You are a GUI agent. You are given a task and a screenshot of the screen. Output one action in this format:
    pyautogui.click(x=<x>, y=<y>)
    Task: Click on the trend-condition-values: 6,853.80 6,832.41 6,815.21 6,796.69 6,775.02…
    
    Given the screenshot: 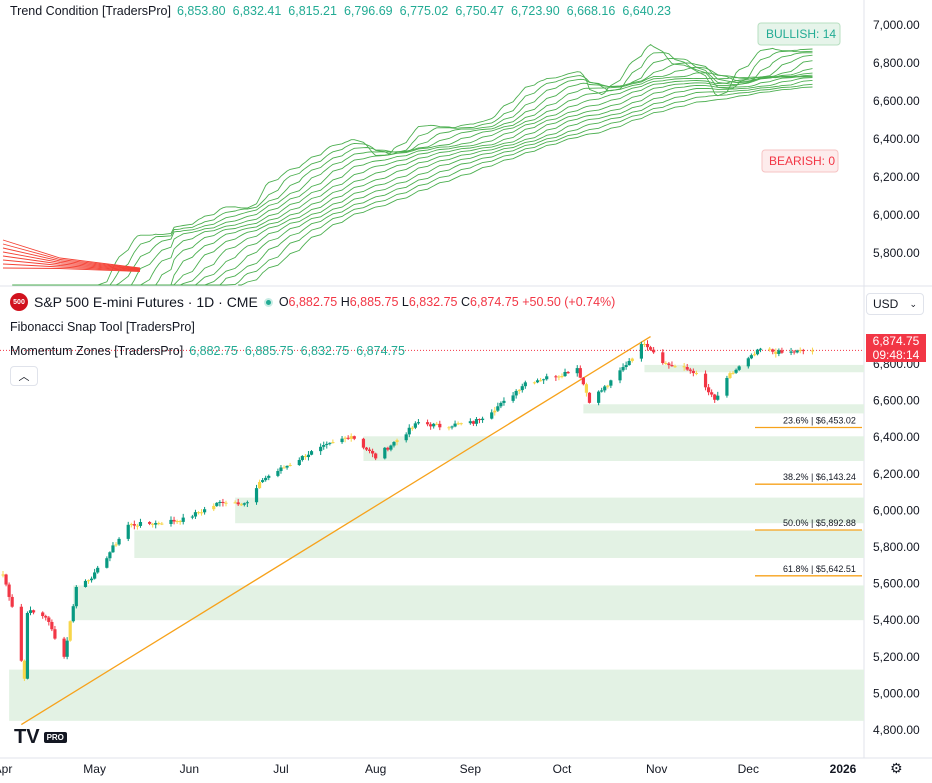 What is the action you would take?
    pyautogui.click(x=424, y=11)
    